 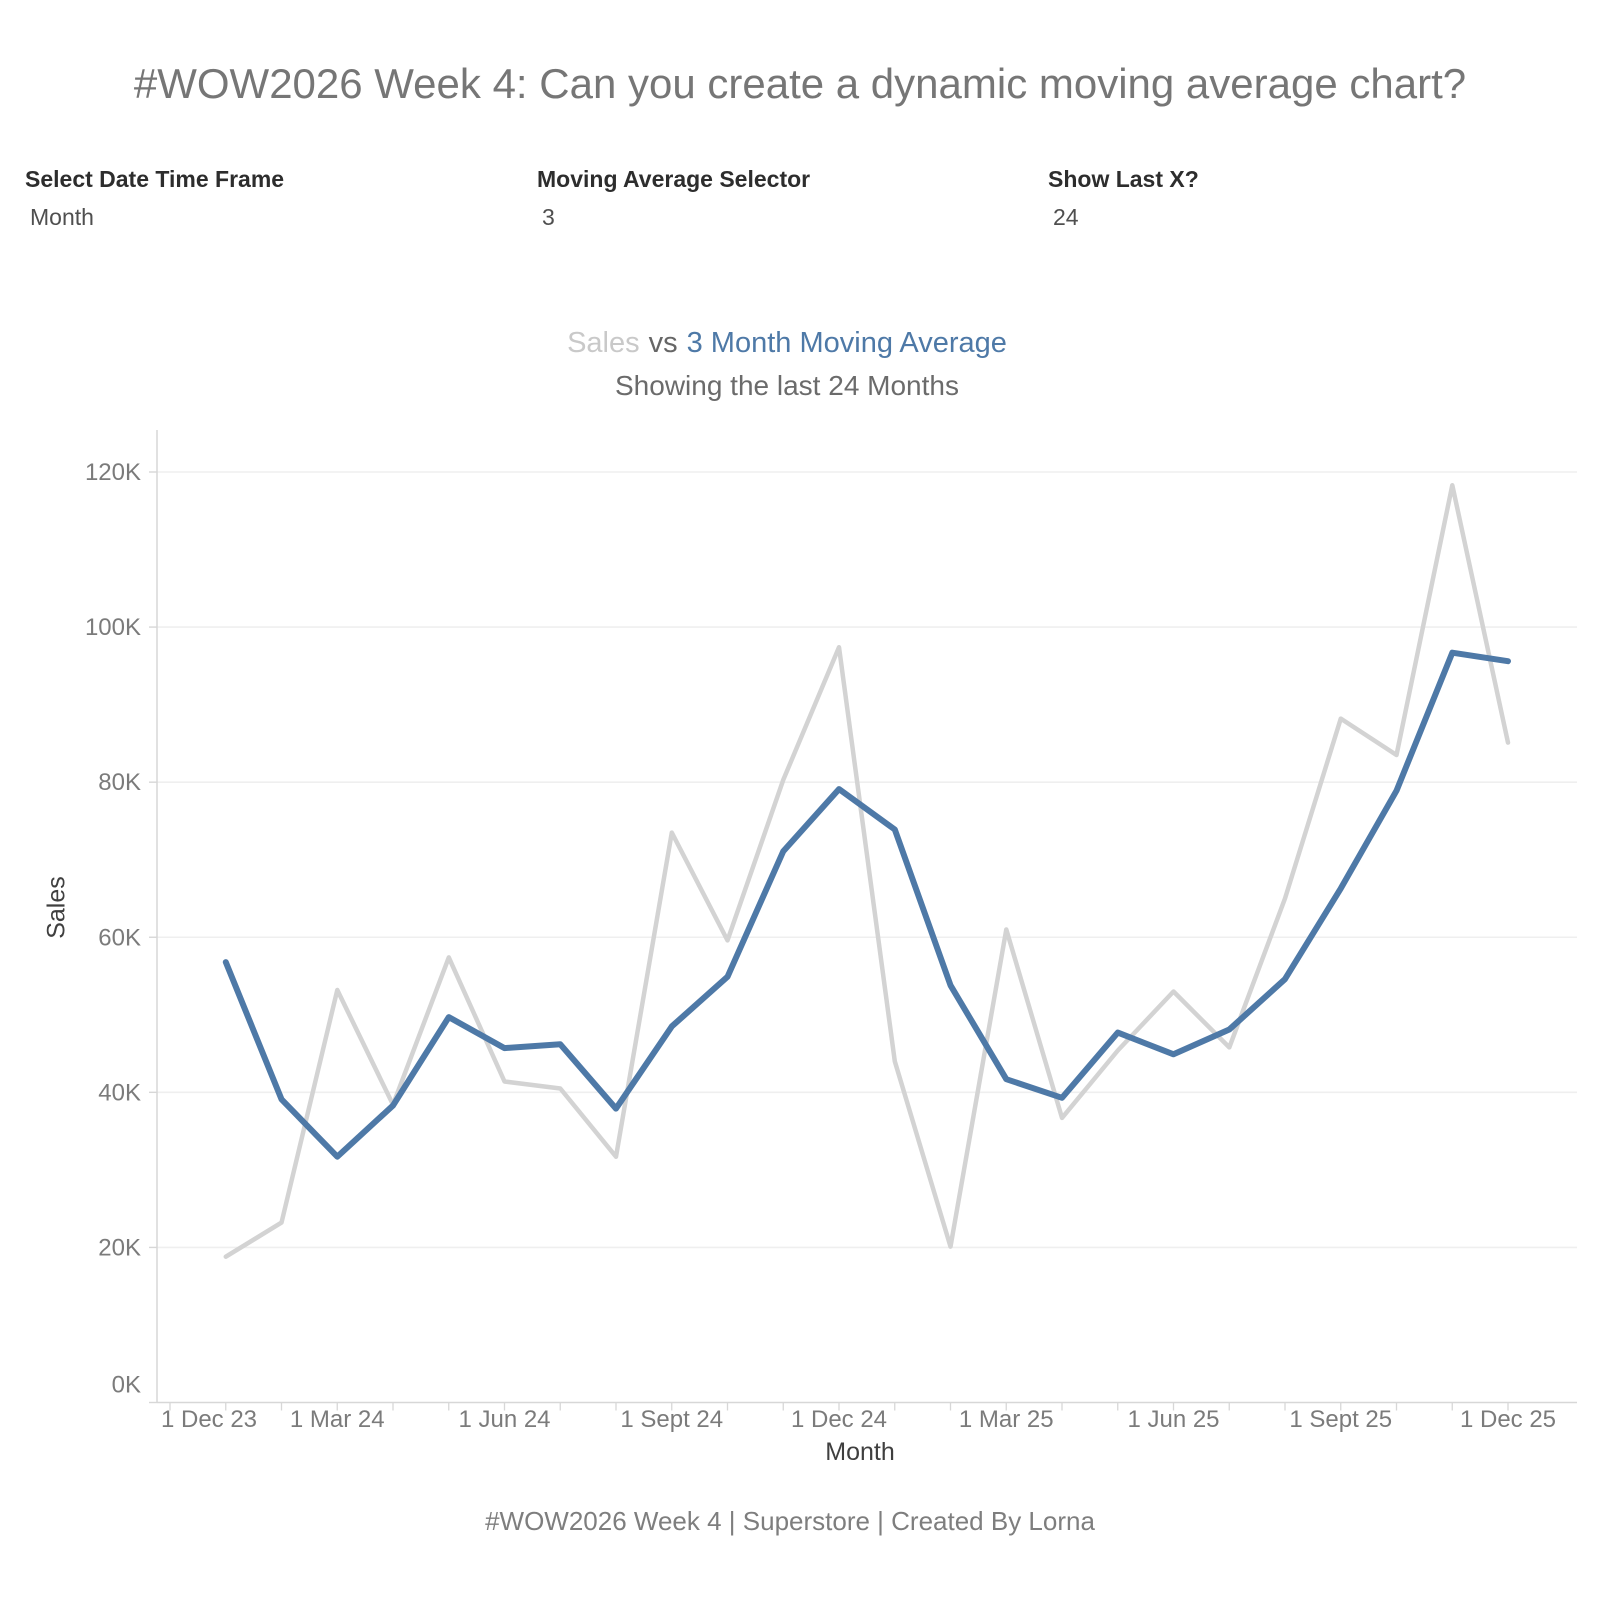 I want to click on chart-title: Sales vs 3 Month Moving Average, so click(x=787, y=343).